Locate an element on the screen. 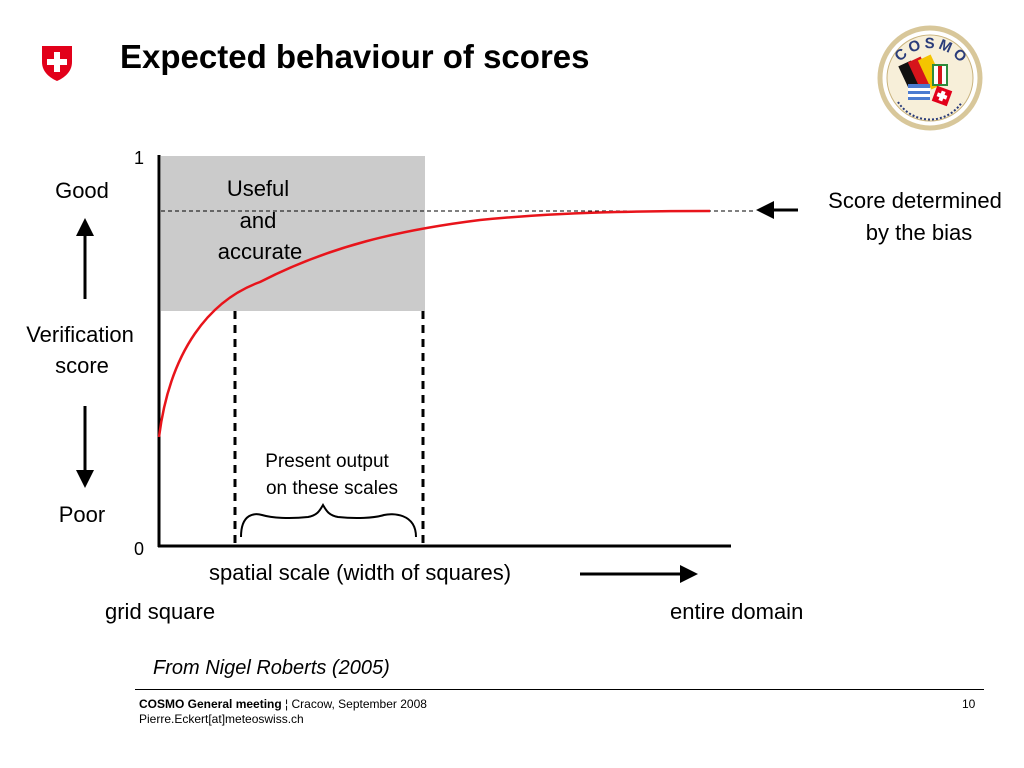 The image size is (1024, 768). x-axis-label: spatial scale (width of squares) is located at coordinates (360, 572).